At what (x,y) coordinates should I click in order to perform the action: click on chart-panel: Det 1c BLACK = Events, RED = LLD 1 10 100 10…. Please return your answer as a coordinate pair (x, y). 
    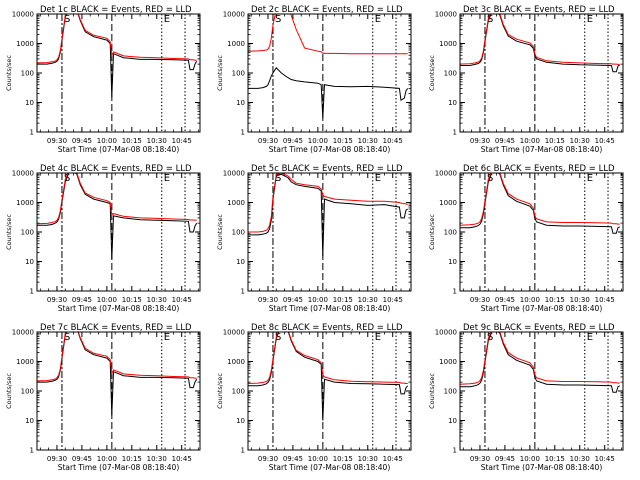
    Looking at the image, I should click on (103, 79).